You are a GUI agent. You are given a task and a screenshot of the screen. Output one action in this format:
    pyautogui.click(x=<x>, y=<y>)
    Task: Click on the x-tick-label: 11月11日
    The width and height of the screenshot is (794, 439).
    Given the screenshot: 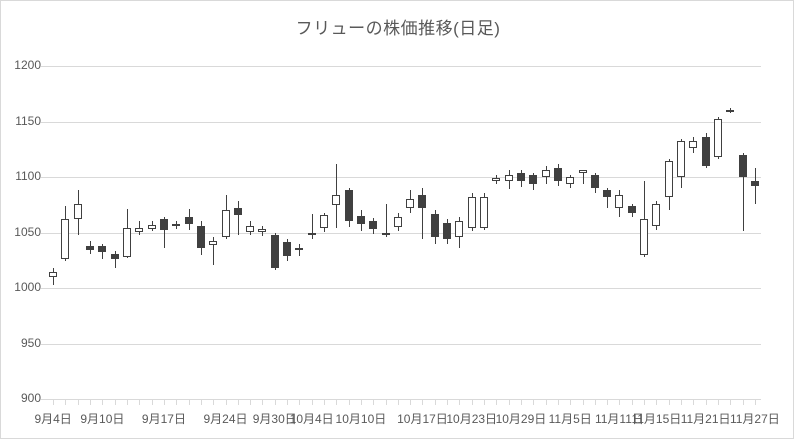 What is the action you would take?
    pyautogui.click(x=619, y=419)
    